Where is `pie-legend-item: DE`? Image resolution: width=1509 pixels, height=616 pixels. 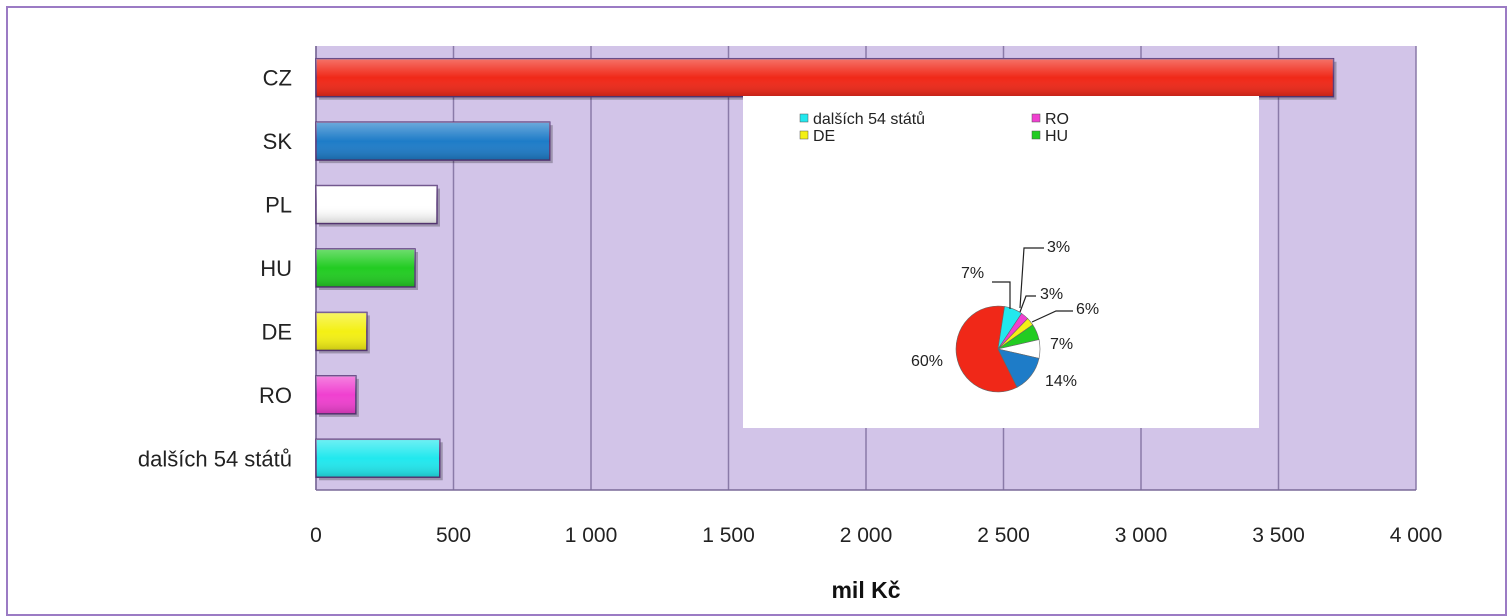 pie-legend-item: DE is located at coordinates (817, 136).